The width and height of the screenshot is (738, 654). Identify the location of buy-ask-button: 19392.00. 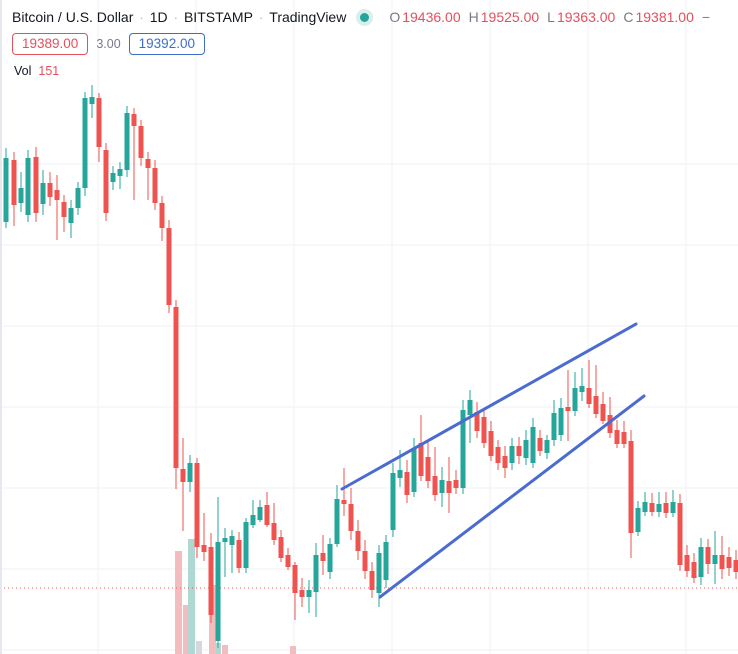
(166, 44).